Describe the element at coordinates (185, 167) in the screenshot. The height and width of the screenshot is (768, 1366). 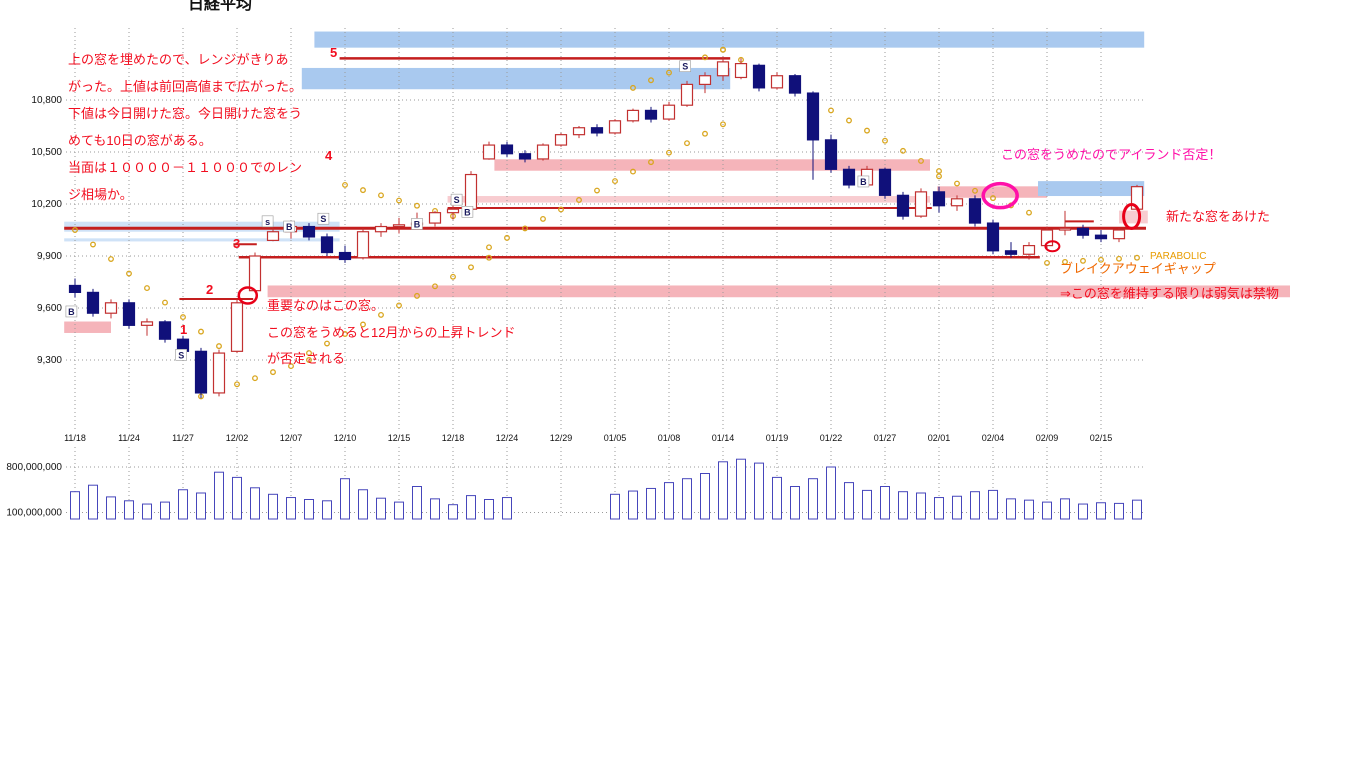
I see `text-annotation: 当面は１００００－１１０００でのレン` at that location.